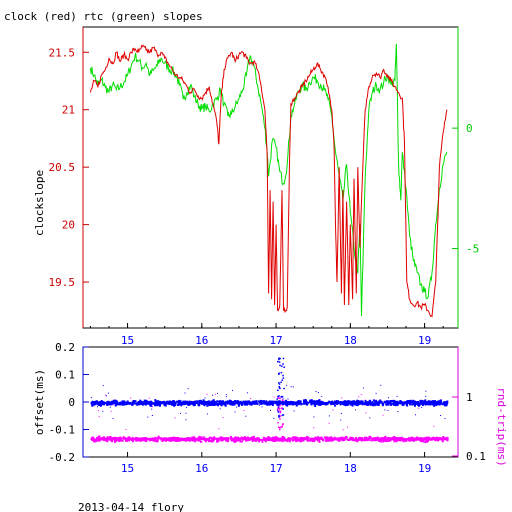  I want to click on bottom-plot-area, so click(269, 400).